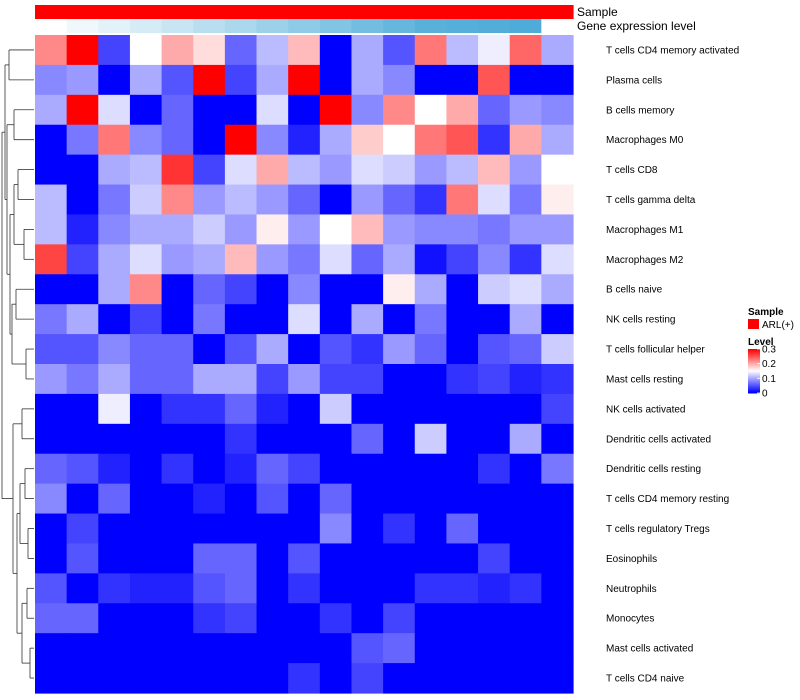 Image resolution: width=800 pixels, height=700 pixels. Describe the element at coordinates (778, 325) in the screenshot. I see `legend-sample-entry: ARL(+)` at that location.